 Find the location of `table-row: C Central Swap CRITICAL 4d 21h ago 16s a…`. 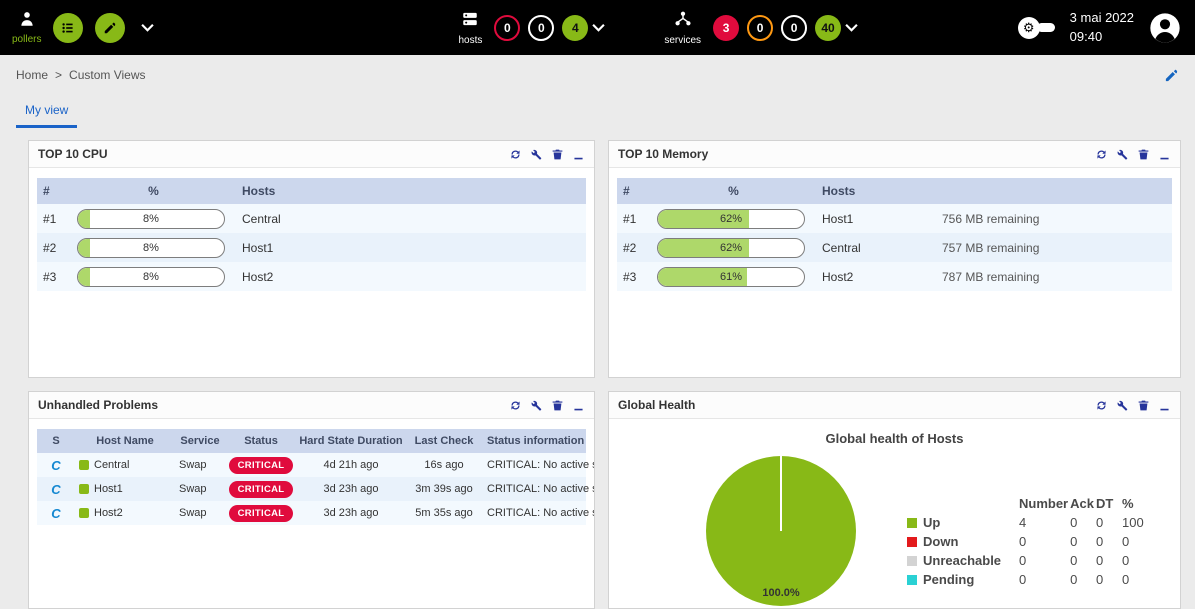

table-row: C Central Swap CRITICAL 4d 21h ago 16s a… is located at coordinates (315, 465).